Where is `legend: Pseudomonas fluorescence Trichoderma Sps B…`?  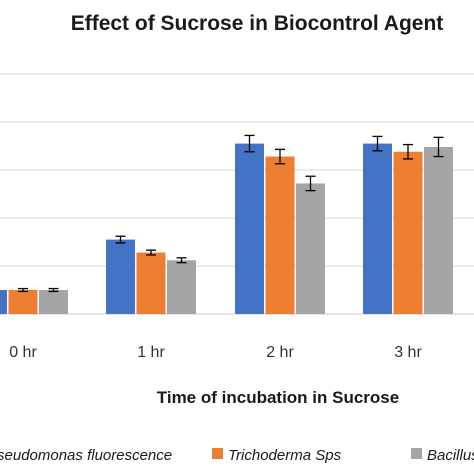 legend: Pseudomonas fluorescence Trichoderma Sps B… is located at coordinates (237, 455).